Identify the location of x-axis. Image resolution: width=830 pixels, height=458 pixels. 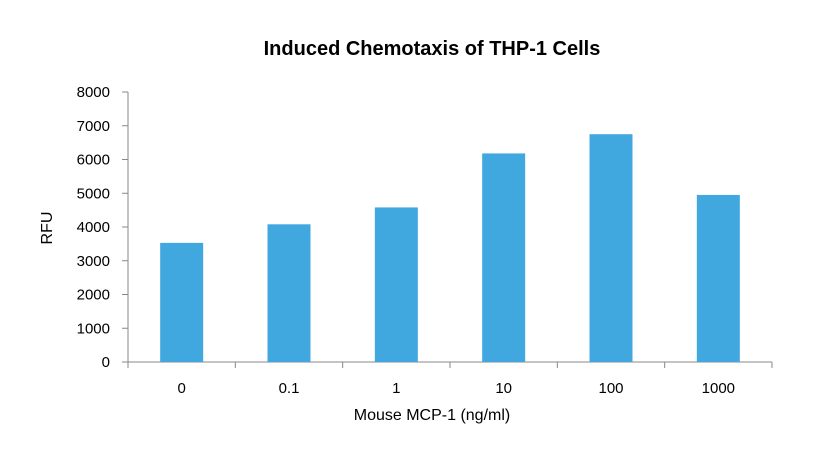
(450, 364).